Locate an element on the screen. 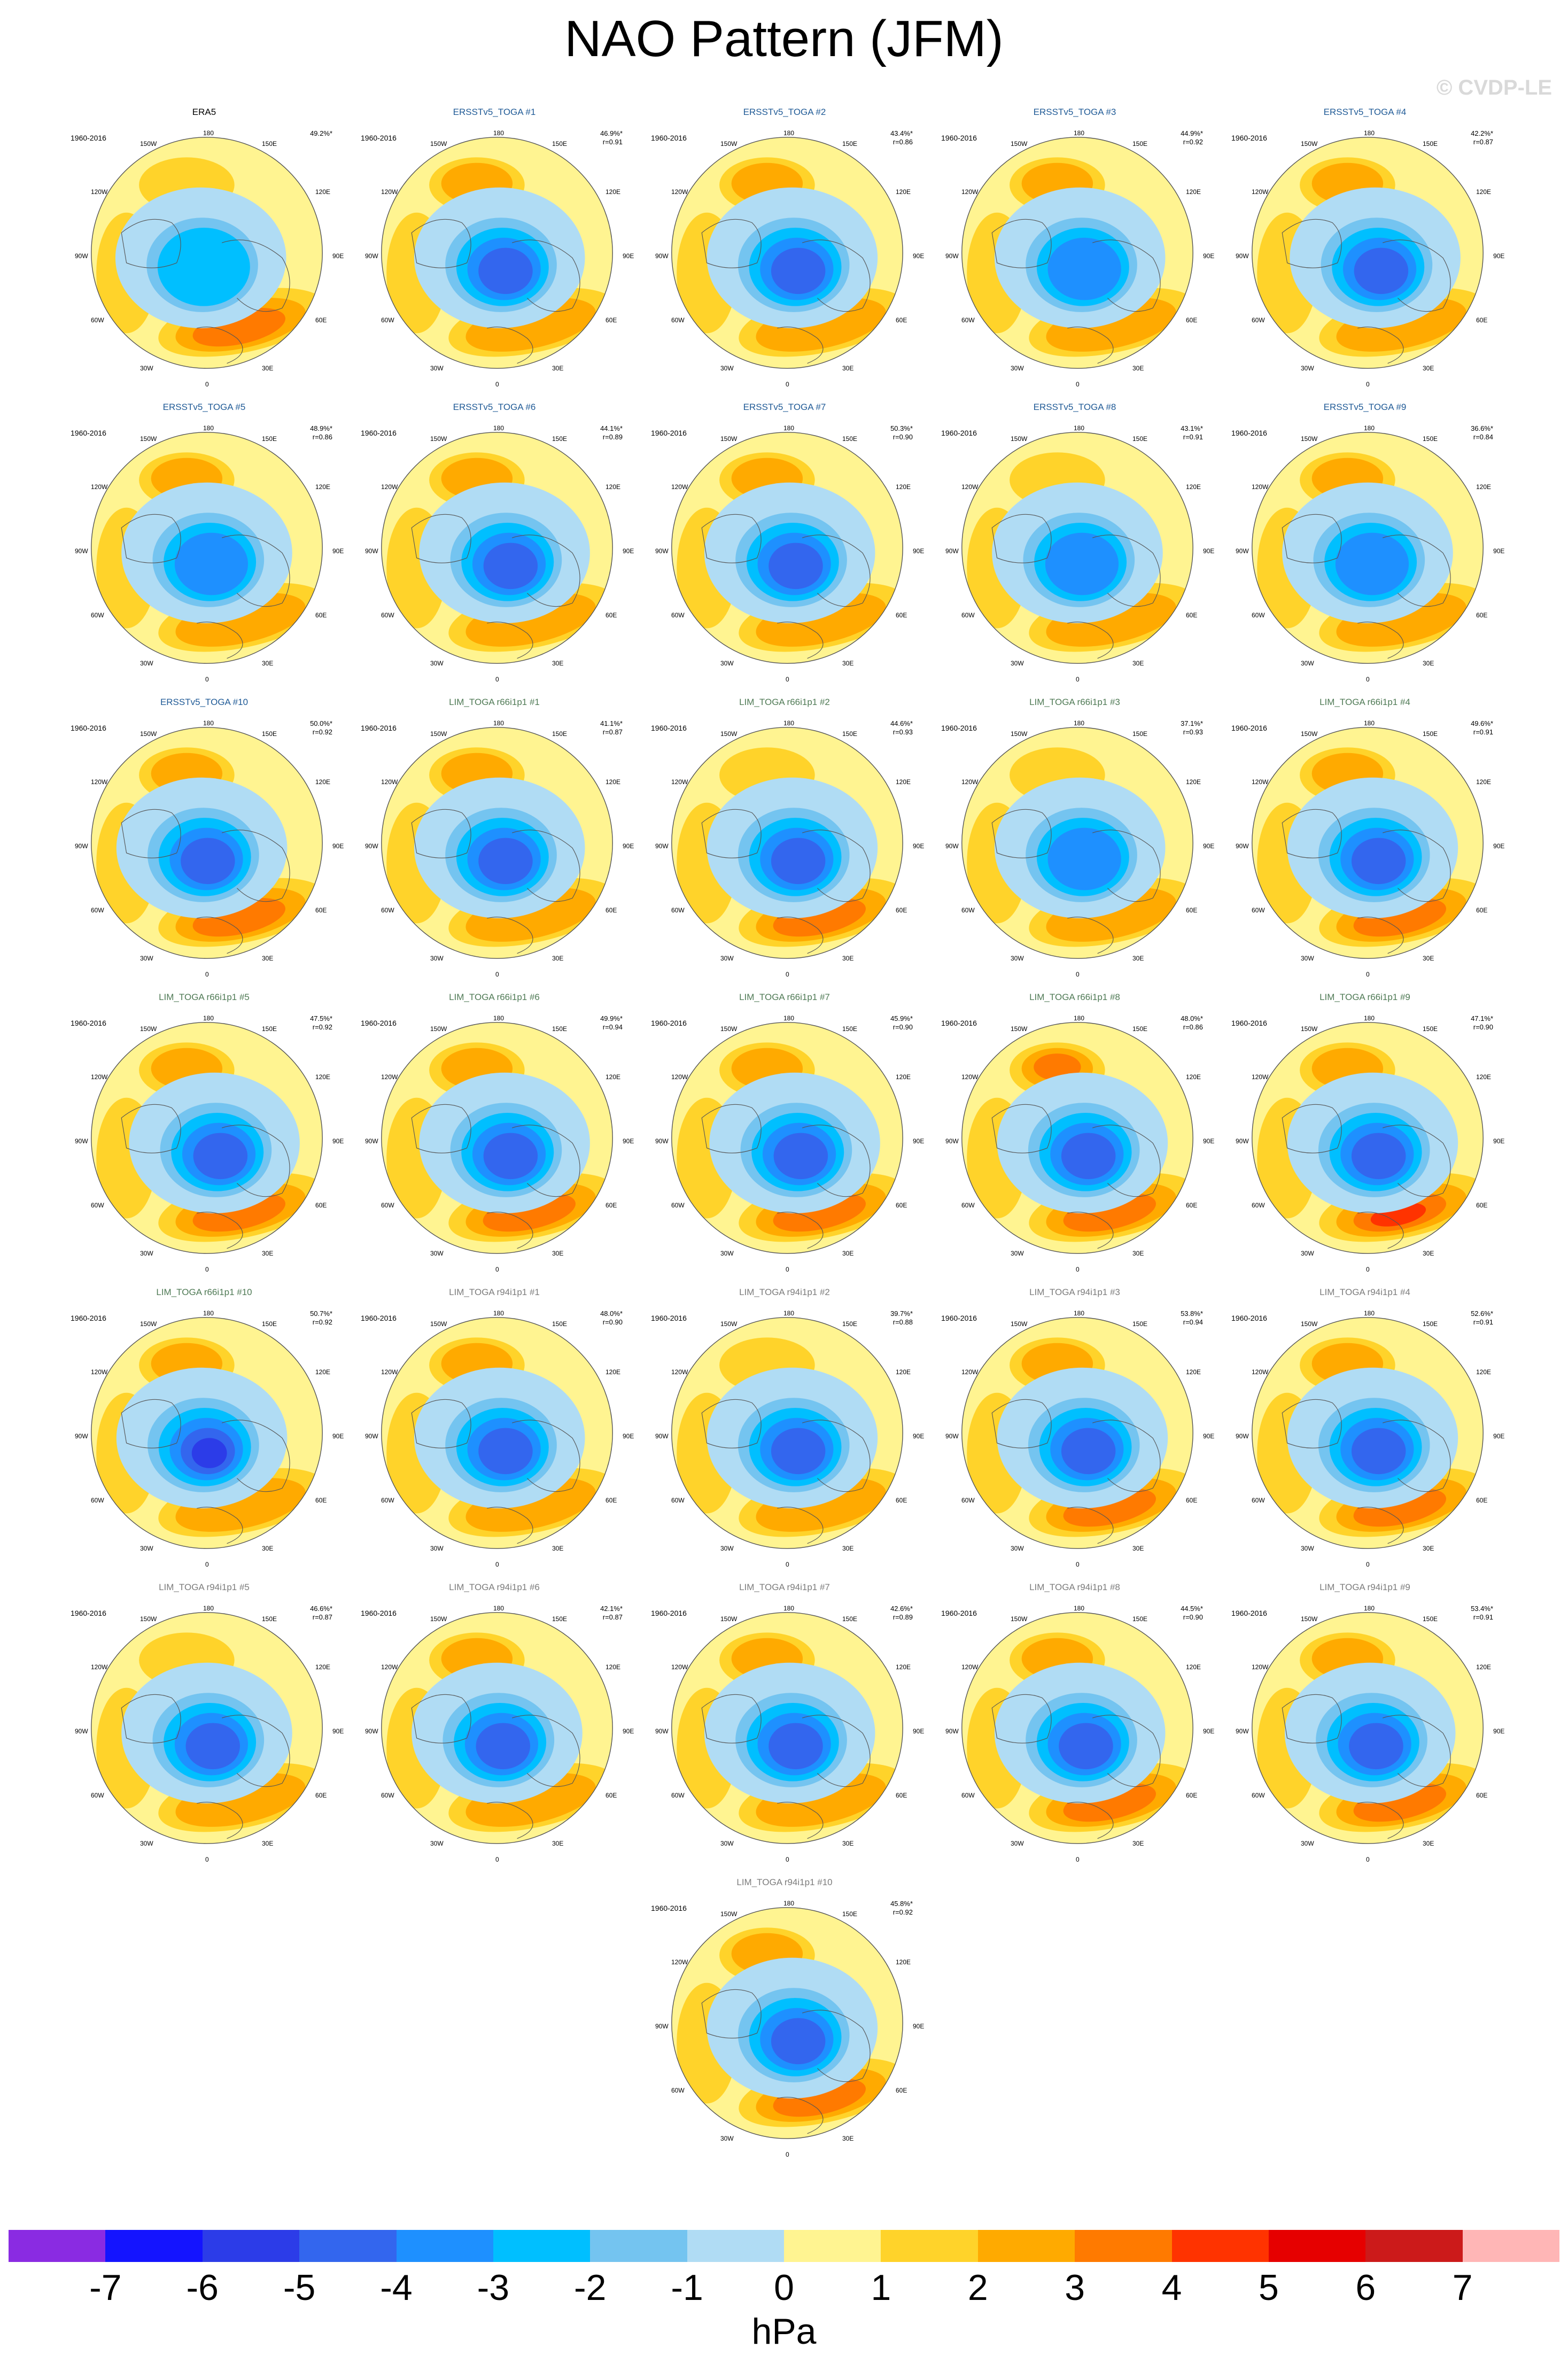 The width and height of the screenshot is (1568, 2363). variance-explained: 49.2%* is located at coordinates (321, 133).